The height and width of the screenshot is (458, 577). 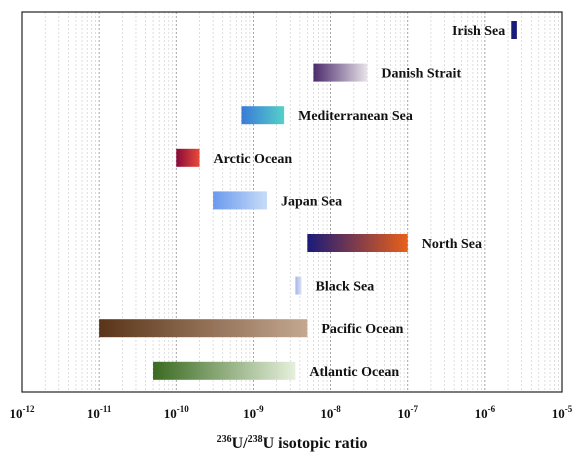 I want to click on range-bar-irish-sea, so click(x=514, y=30).